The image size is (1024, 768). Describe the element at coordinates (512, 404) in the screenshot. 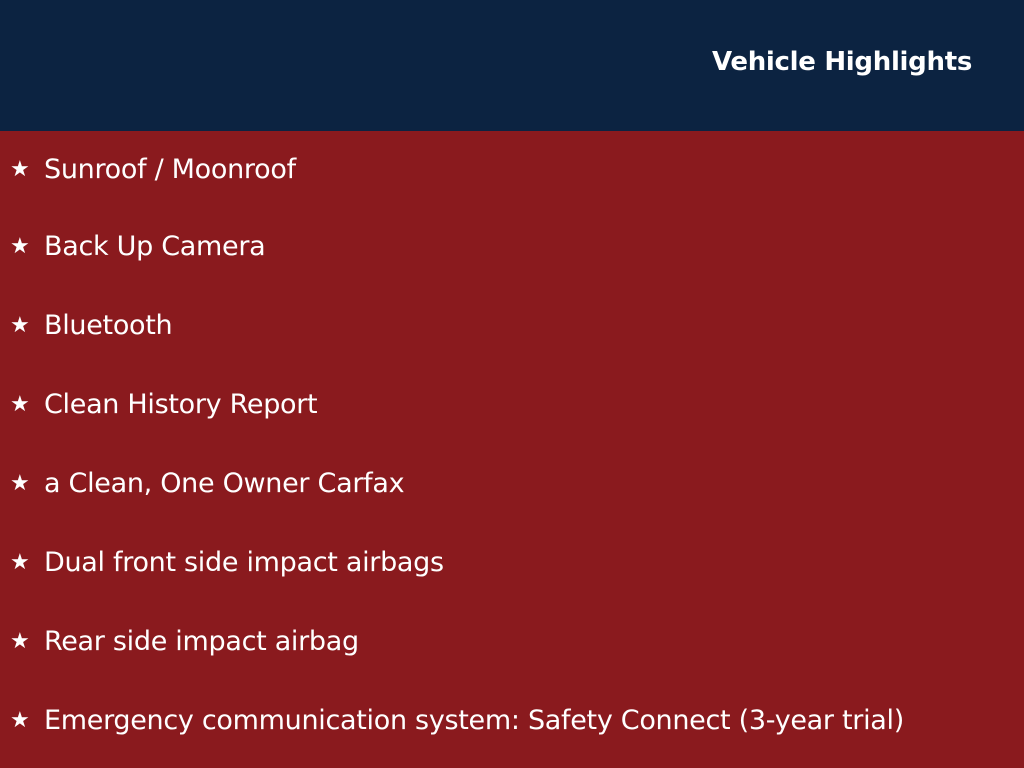

I see `list-item: ★ Clean History Report` at that location.